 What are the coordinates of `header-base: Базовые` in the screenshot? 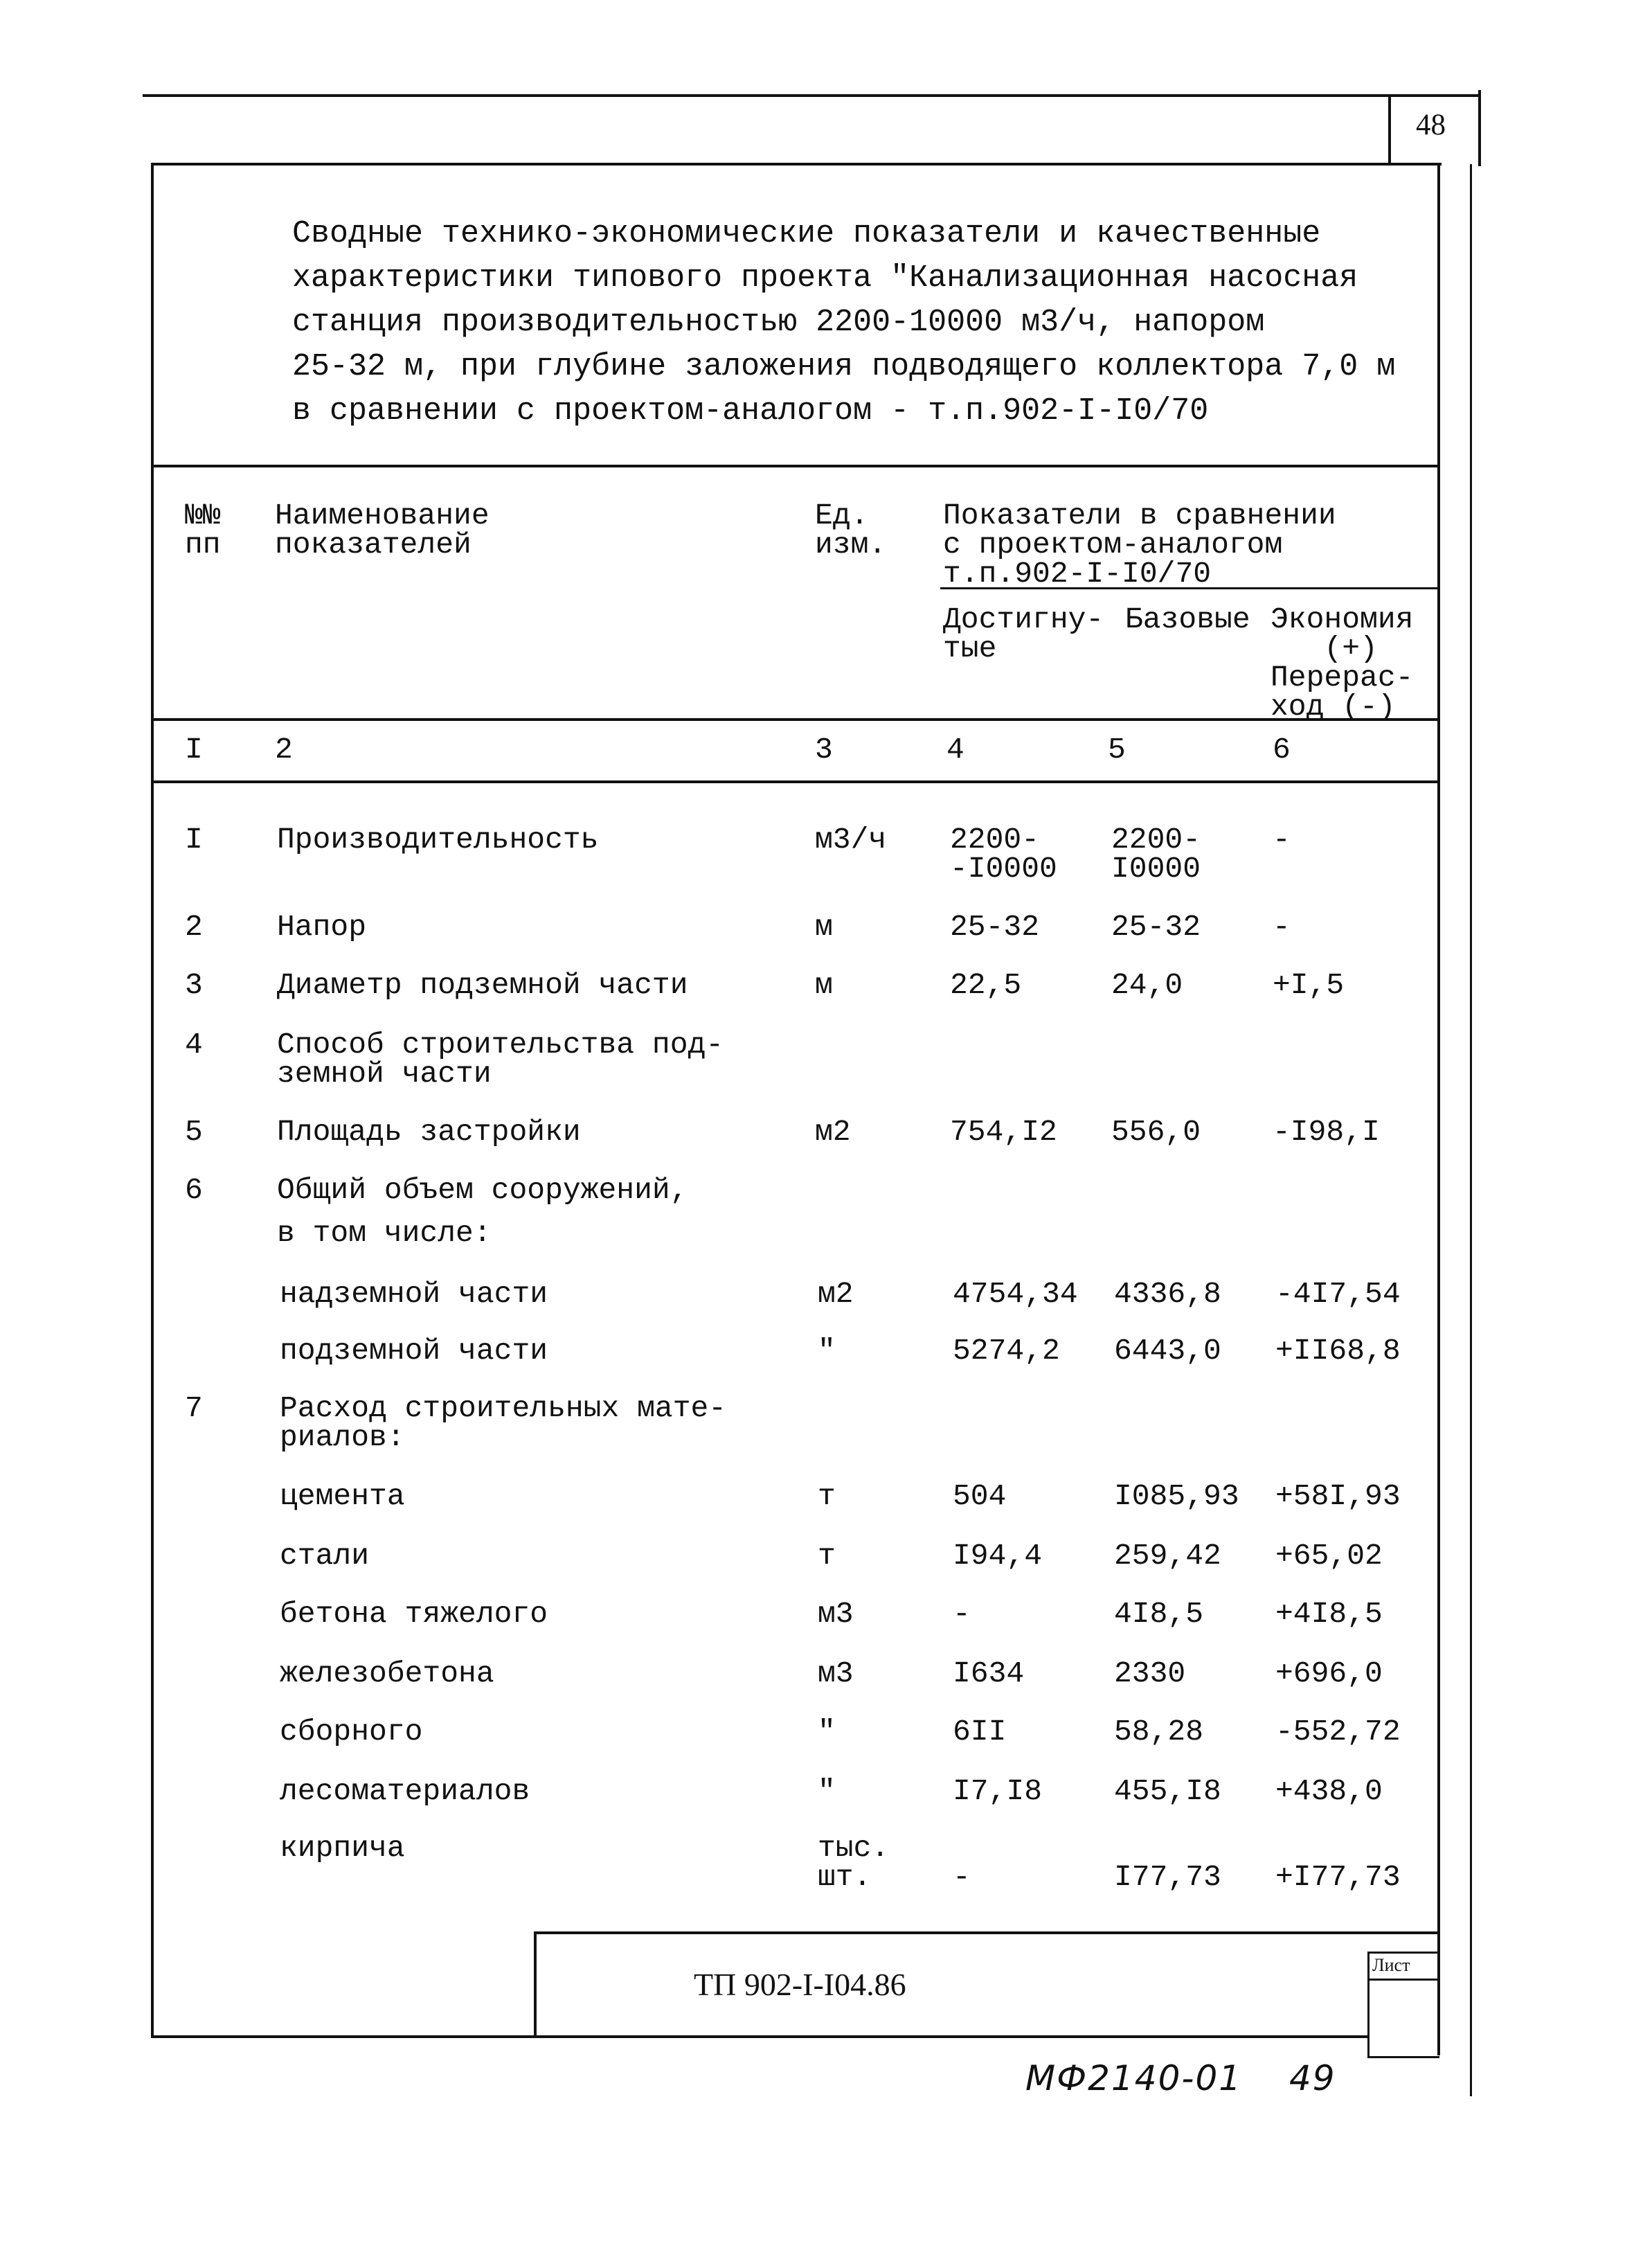 It's located at (1188, 619).